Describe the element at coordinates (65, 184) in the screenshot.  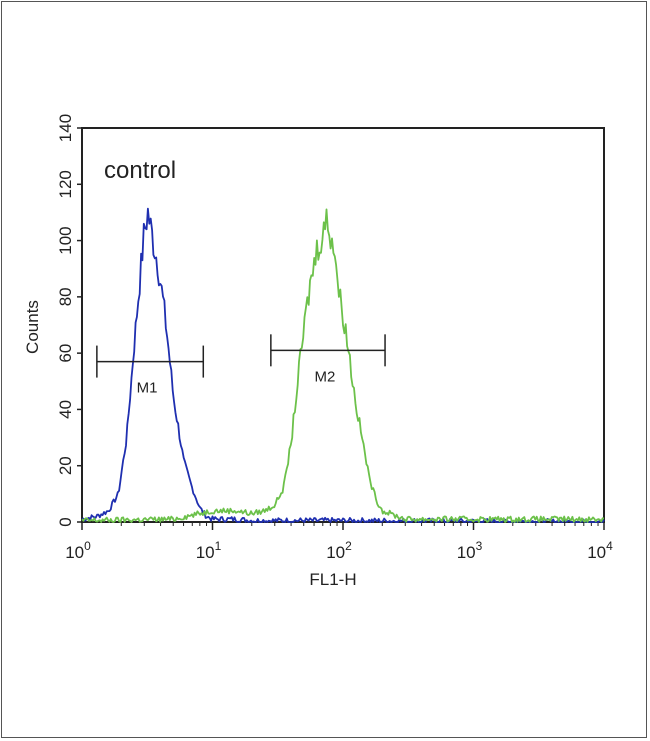
I see `y-tick-label: 120` at that location.